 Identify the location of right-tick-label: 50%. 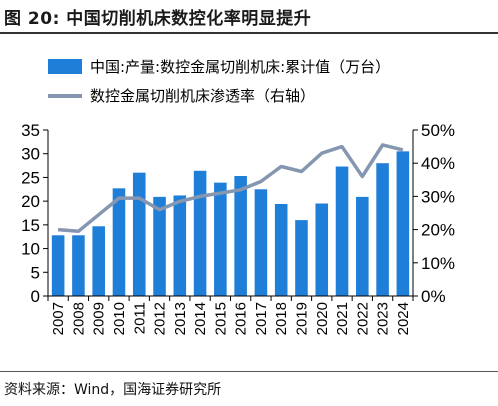
(438, 130).